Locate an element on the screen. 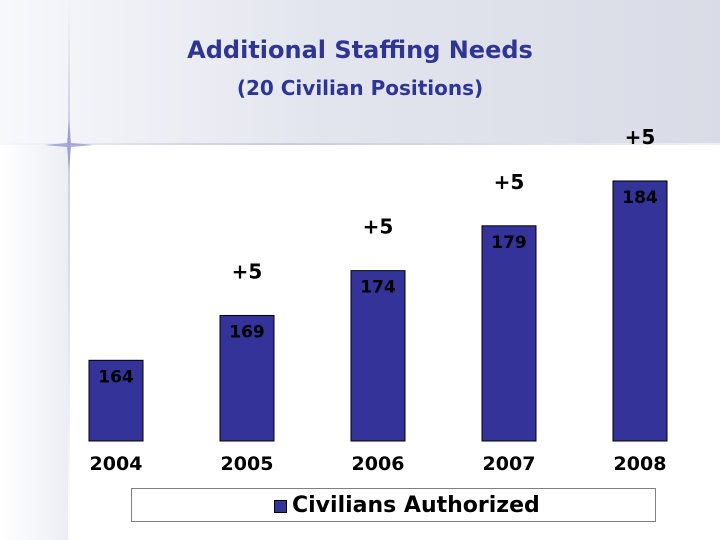  value-label-2006: 174 is located at coordinates (378, 288).